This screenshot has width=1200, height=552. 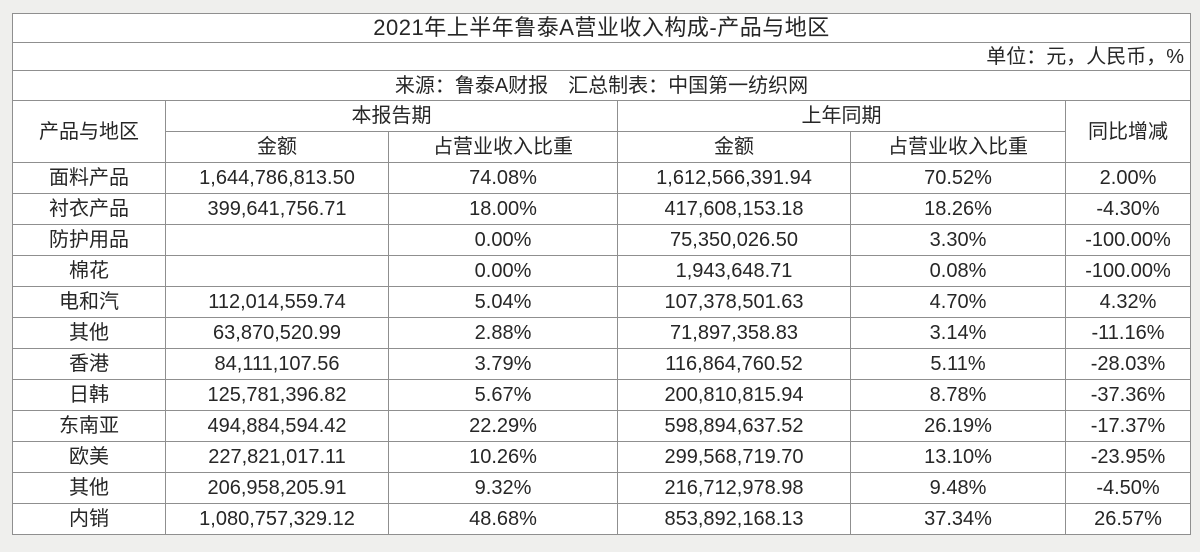 What do you see at coordinates (1128, 395) in the screenshot?
I see `yoy-cell: -37.36%` at bounding box center [1128, 395].